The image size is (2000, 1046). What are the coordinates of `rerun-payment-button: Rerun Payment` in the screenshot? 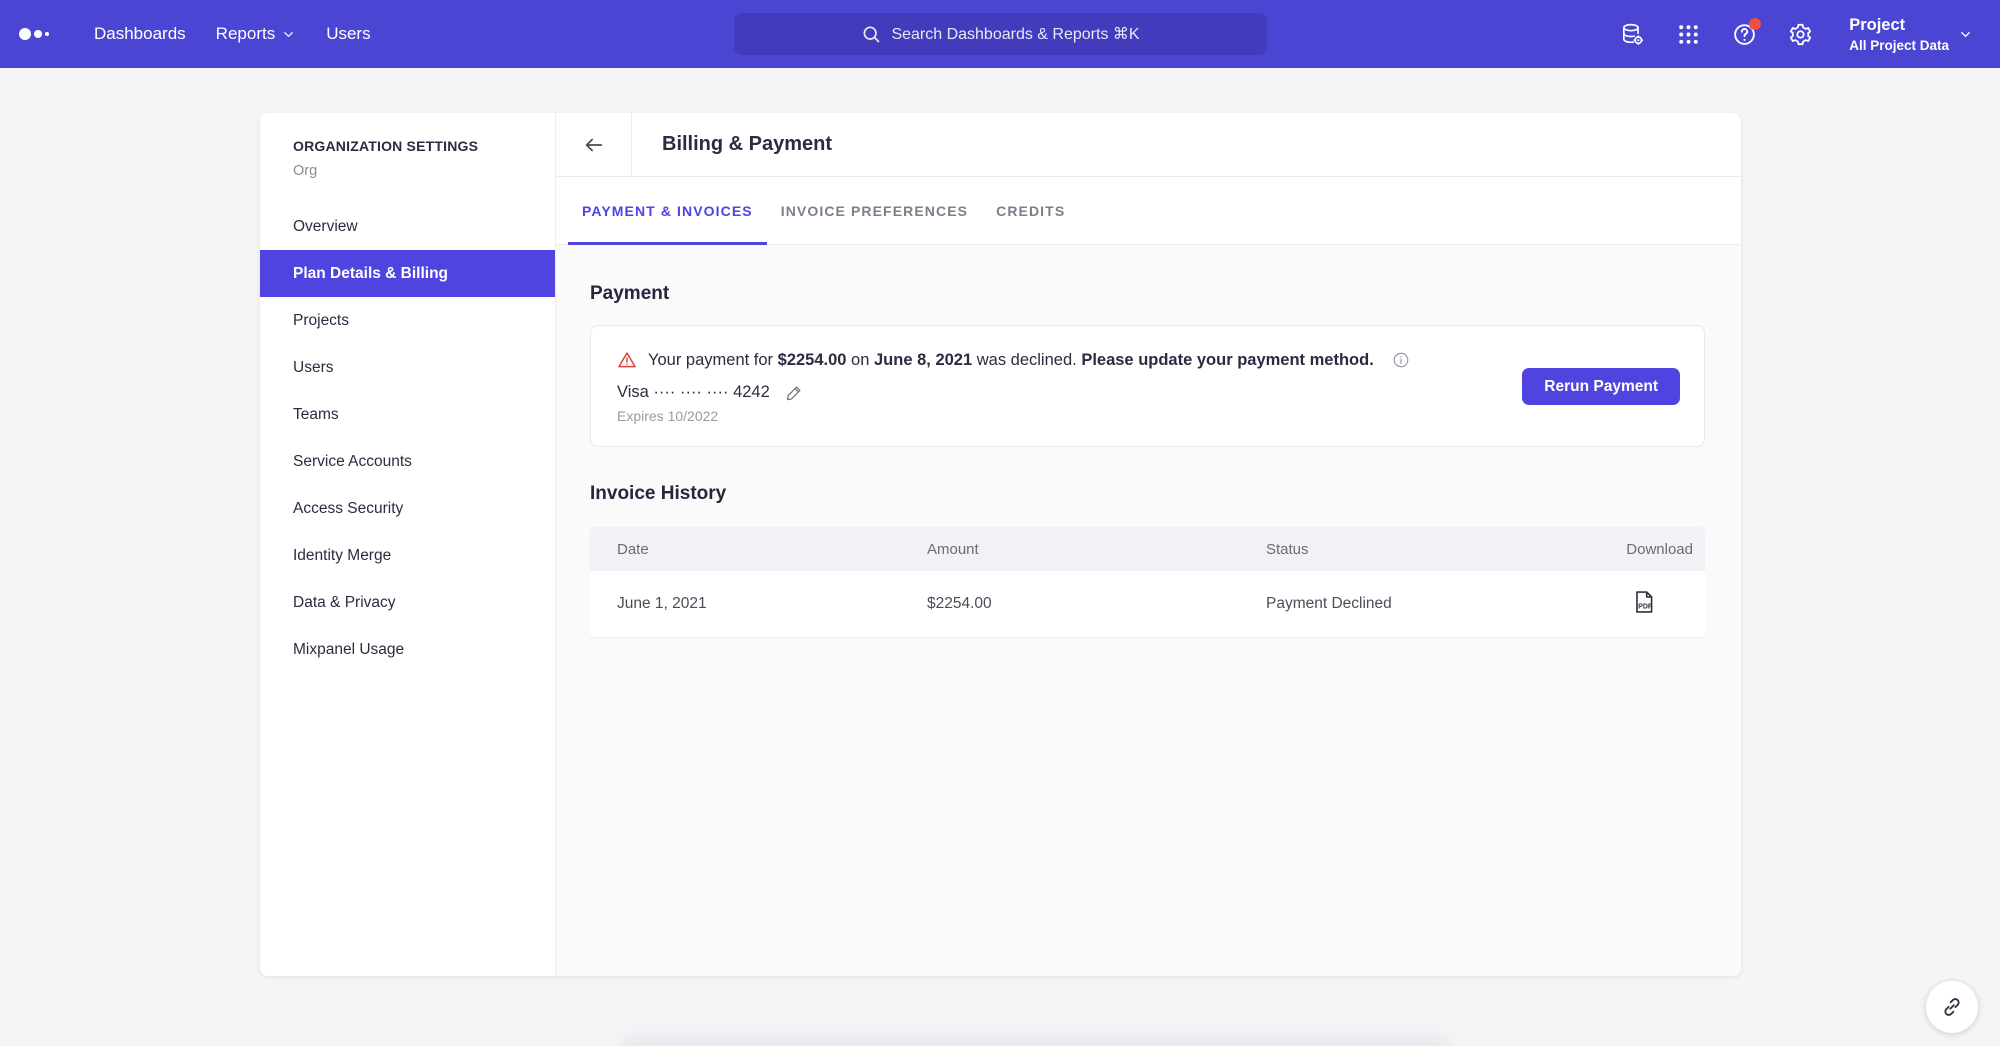 It's located at (1601, 386).